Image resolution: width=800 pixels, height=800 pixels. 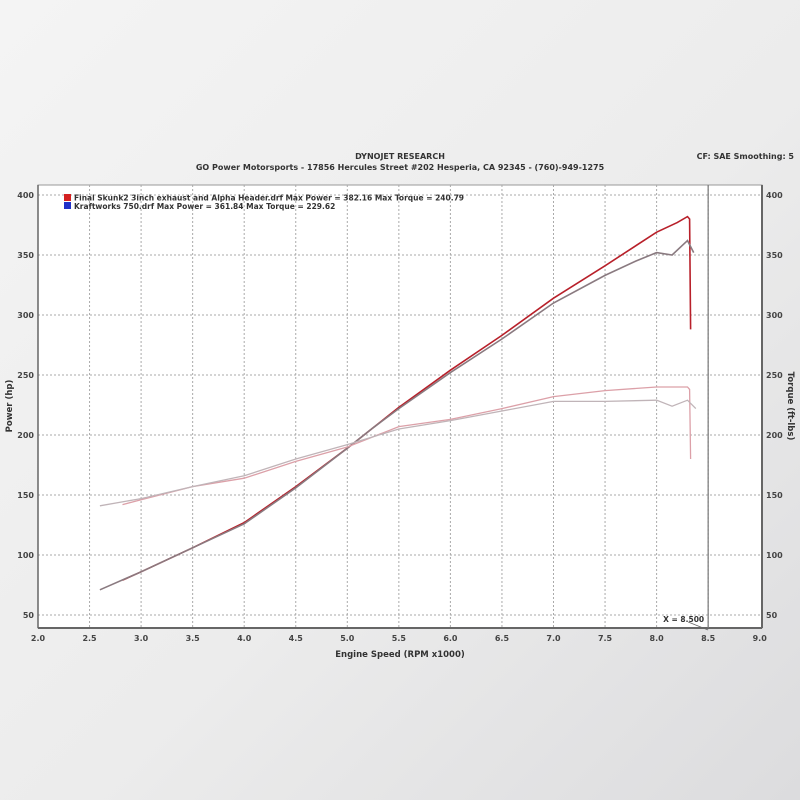 I want to click on y-tick-label-left: 350, so click(x=25, y=255).